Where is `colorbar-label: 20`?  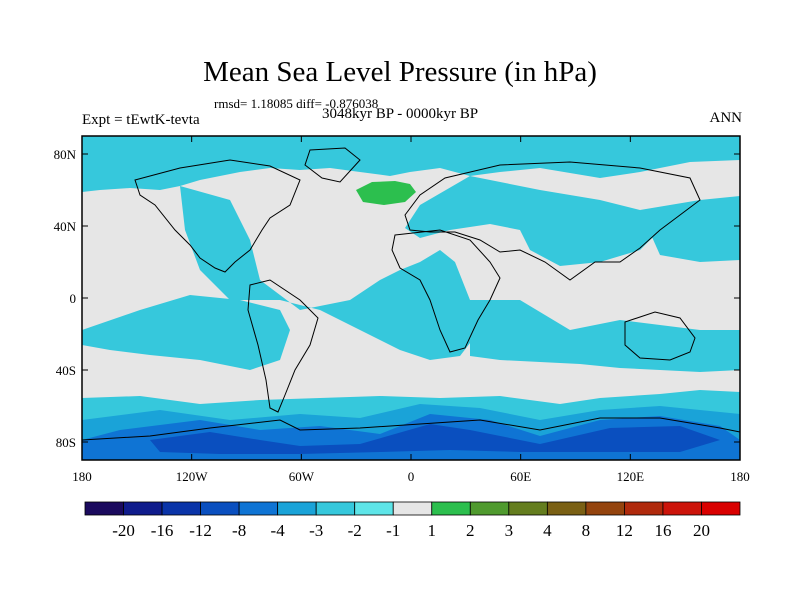 colorbar-label: 20 is located at coordinates (701, 530).